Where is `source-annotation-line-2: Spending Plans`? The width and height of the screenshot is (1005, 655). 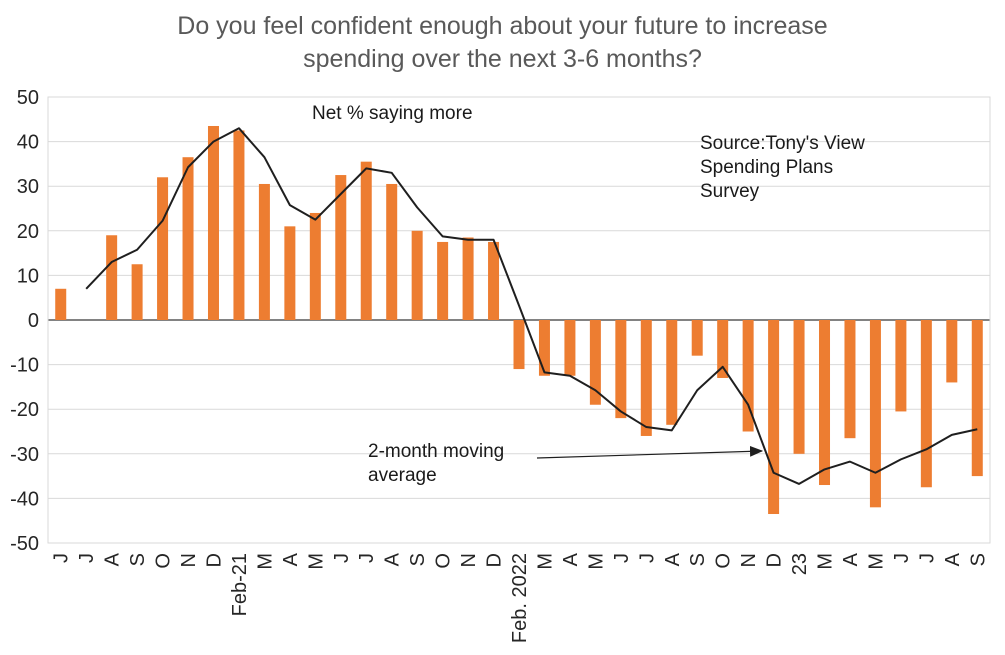
source-annotation-line-2: Spending Plans is located at coordinates (767, 167).